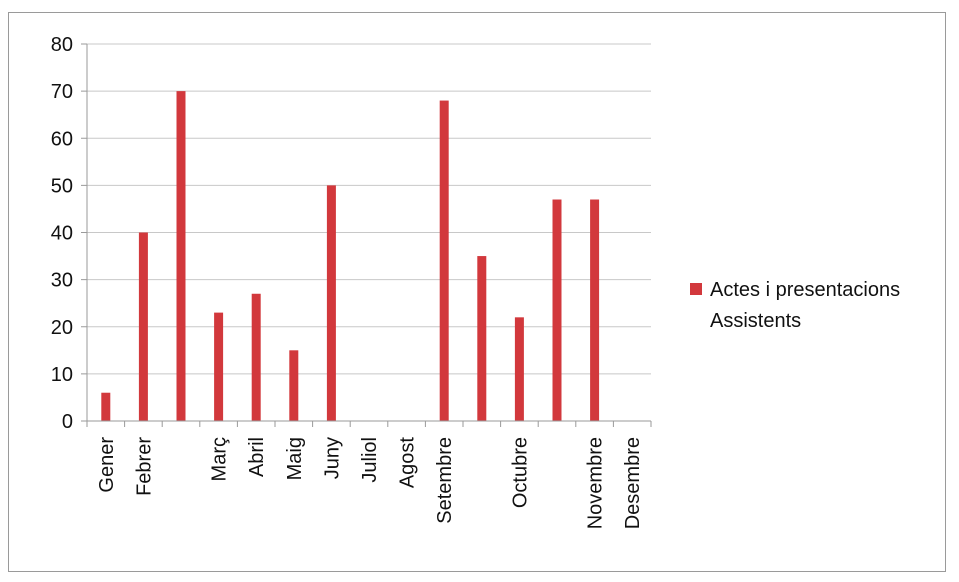  What do you see at coordinates (220, 459) in the screenshot?
I see `x-tick-label: Març` at bounding box center [220, 459].